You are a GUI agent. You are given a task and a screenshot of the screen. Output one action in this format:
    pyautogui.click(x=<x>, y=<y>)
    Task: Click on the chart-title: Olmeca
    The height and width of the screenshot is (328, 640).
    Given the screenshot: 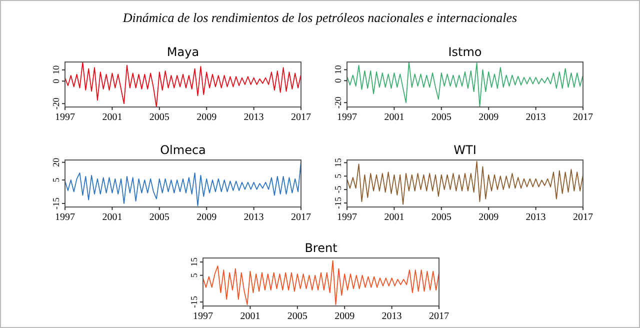 What is the action you would take?
    pyautogui.click(x=183, y=150)
    